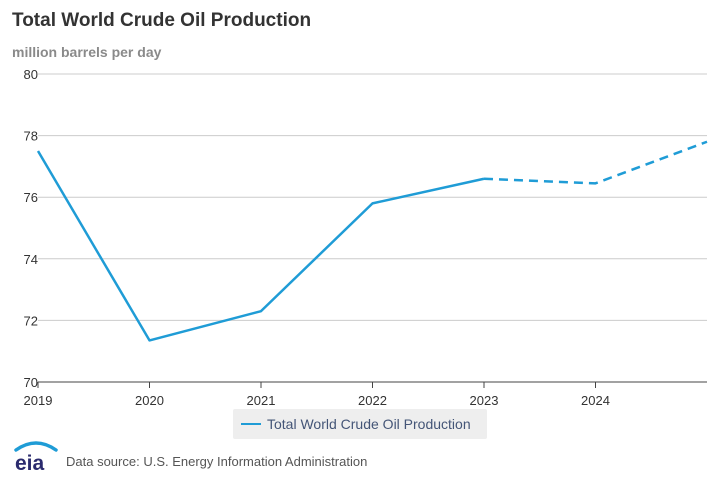  Describe the element at coordinates (595, 162) in the screenshot. I see `series-line-projected` at that location.